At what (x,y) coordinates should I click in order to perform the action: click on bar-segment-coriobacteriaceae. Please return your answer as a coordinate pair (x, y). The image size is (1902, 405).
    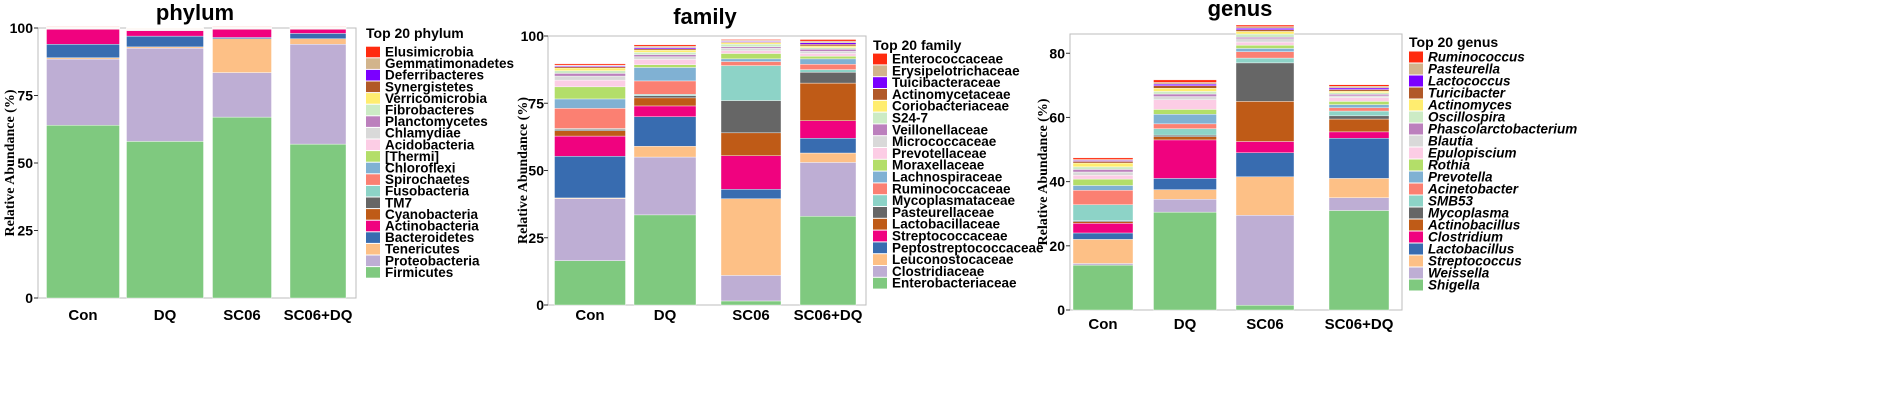
    Looking at the image, I should click on (828, 46).